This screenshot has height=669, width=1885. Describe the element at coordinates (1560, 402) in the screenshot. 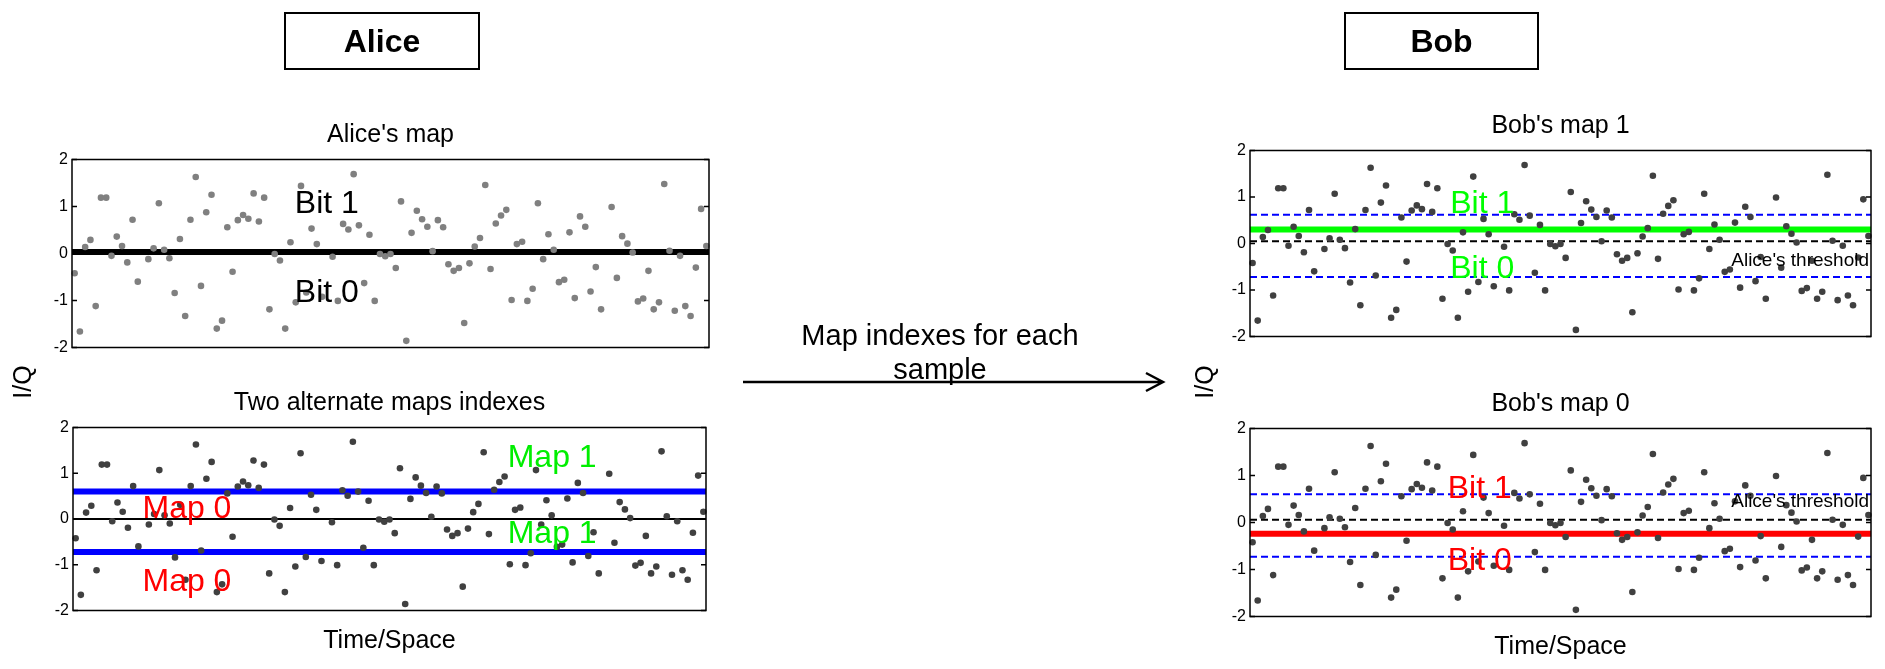

I see `chart-title: Bob's map 0` at that location.